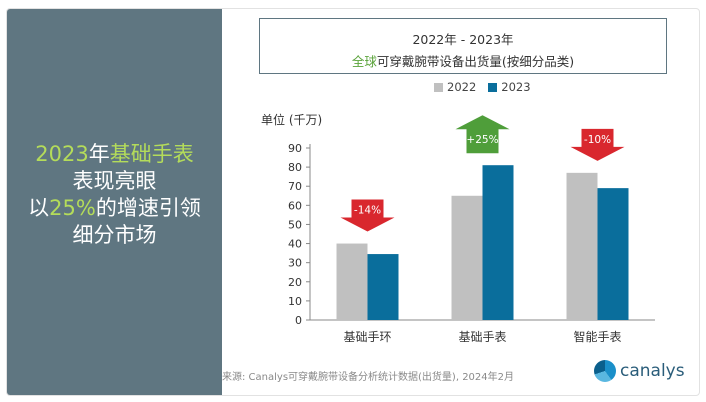  Describe the element at coordinates (463, 39) in the screenshot. I see `chart-title-years: 2022年 - 2023年` at that location.